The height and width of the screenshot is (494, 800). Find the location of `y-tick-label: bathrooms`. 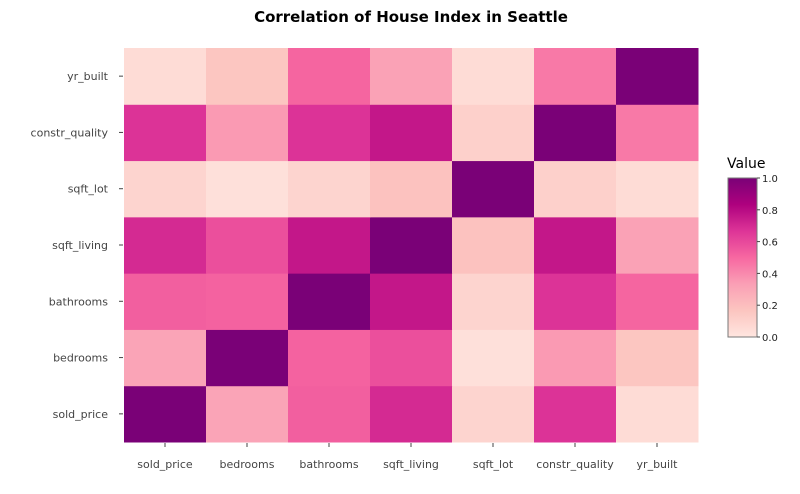

y-tick-label: bathrooms is located at coordinates (78, 301).